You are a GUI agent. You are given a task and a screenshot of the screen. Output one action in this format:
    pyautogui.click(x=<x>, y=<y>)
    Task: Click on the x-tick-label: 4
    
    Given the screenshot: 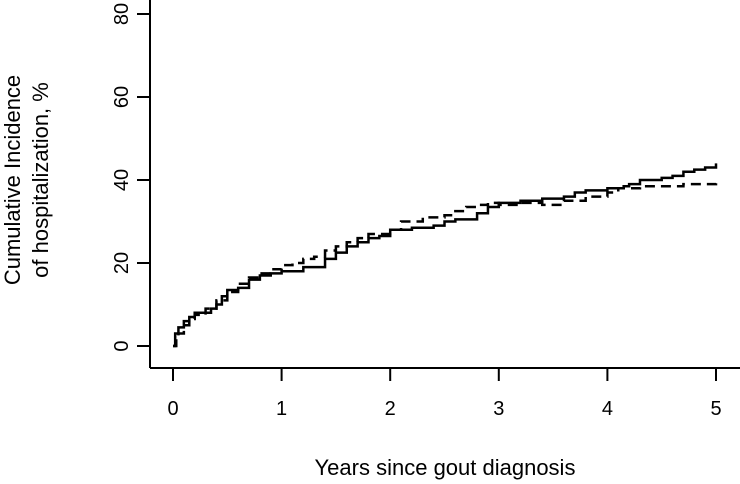 What is the action you would take?
    pyautogui.click(x=607, y=409)
    